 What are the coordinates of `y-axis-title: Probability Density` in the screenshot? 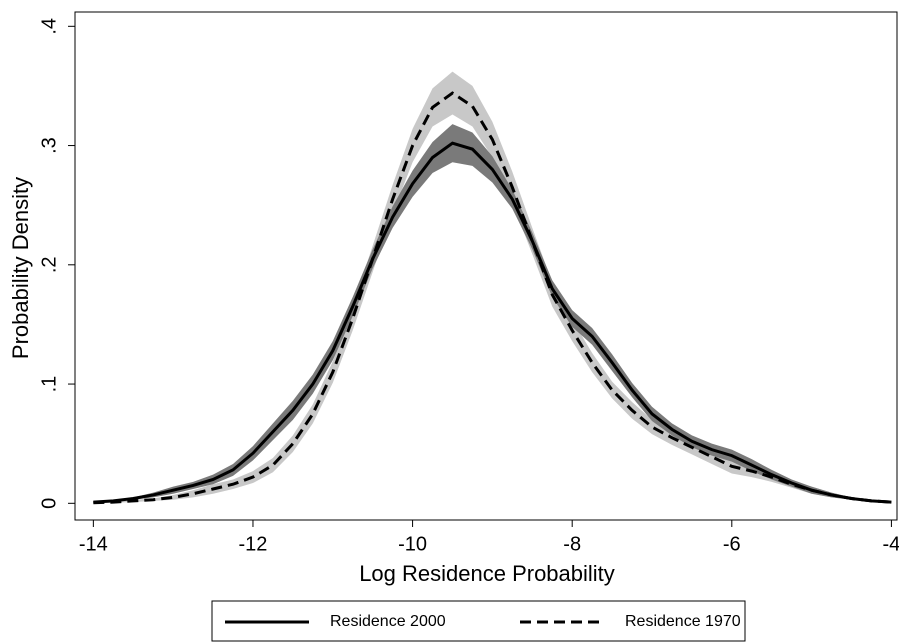 It's located at (20, 268).